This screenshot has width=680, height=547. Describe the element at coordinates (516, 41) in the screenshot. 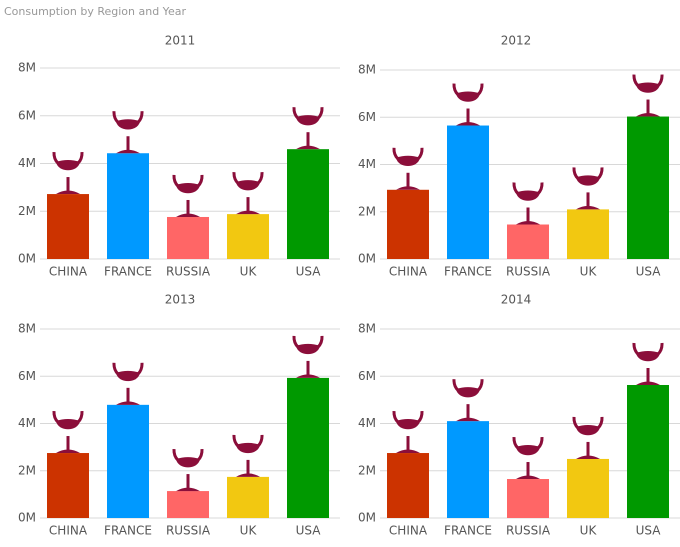

I see `panel-title: 2012` at that location.